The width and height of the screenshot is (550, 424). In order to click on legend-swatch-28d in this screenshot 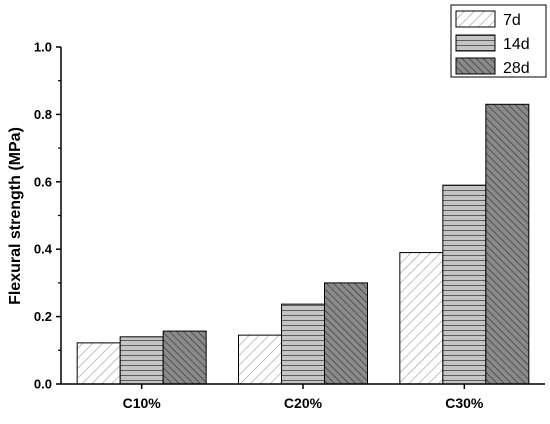, I will do `click(475, 66)`.